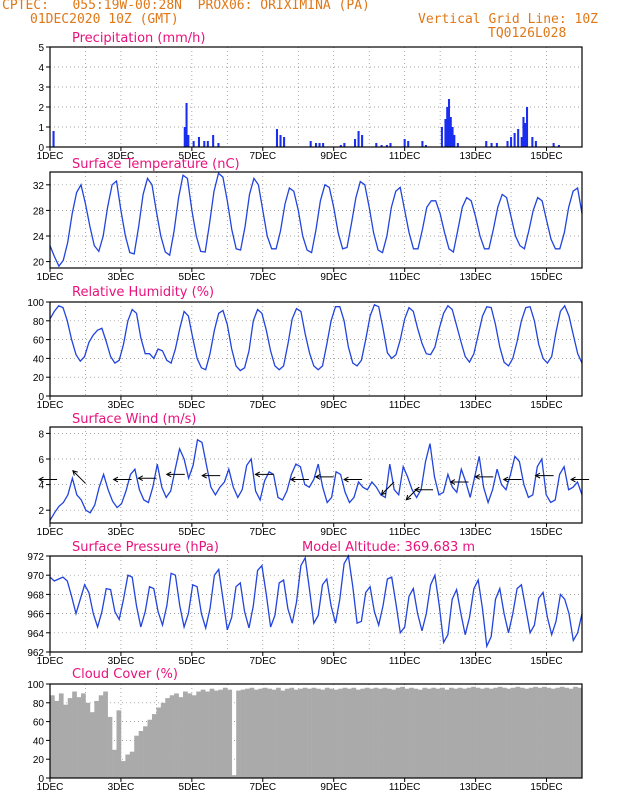 The image size is (618, 800). What do you see at coordinates (388, 488) in the screenshot?
I see `wind-arrow` at bounding box center [388, 488].